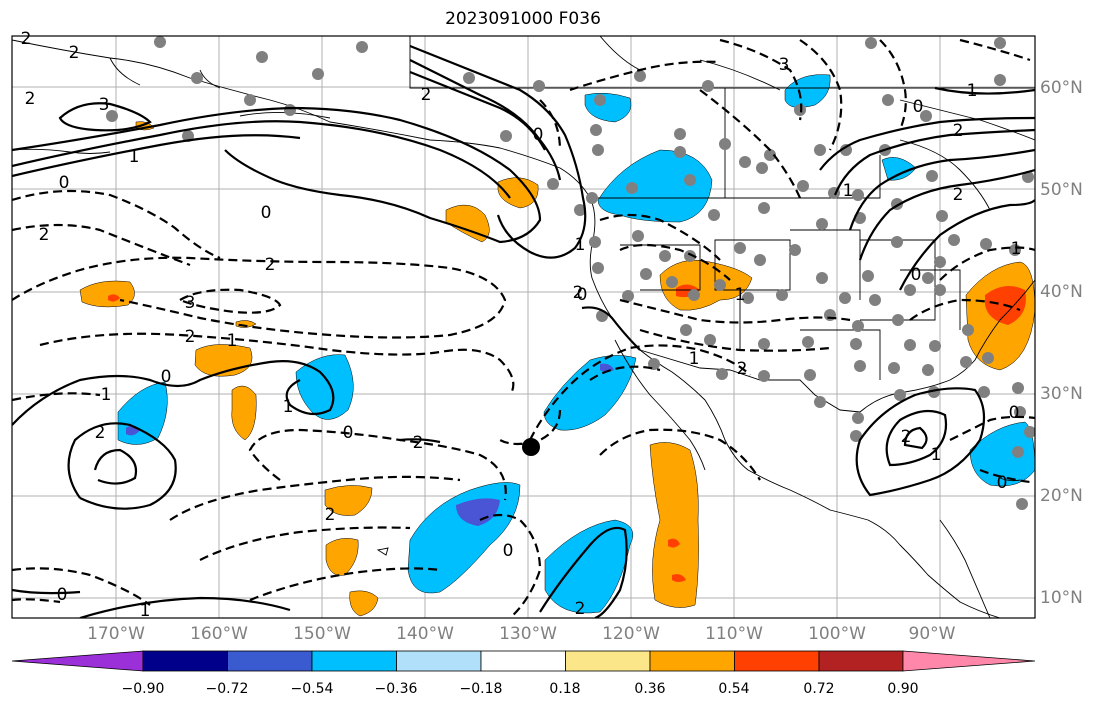 The width and height of the screenshot is (1102, 710). Describe the element at coordinates (116, 634) in the screenshot. I see `lon-label: 170°W` at that location.